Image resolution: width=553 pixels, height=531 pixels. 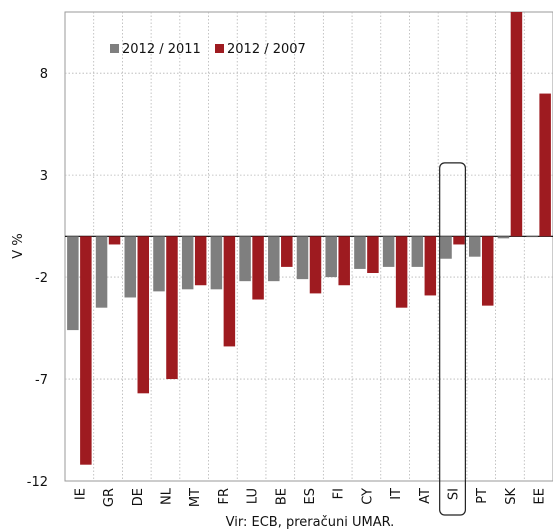 What do you see at coordinates (281, 496) in the screenshot?
I see `category-label-be: BE` at bounding box center [281, 496].